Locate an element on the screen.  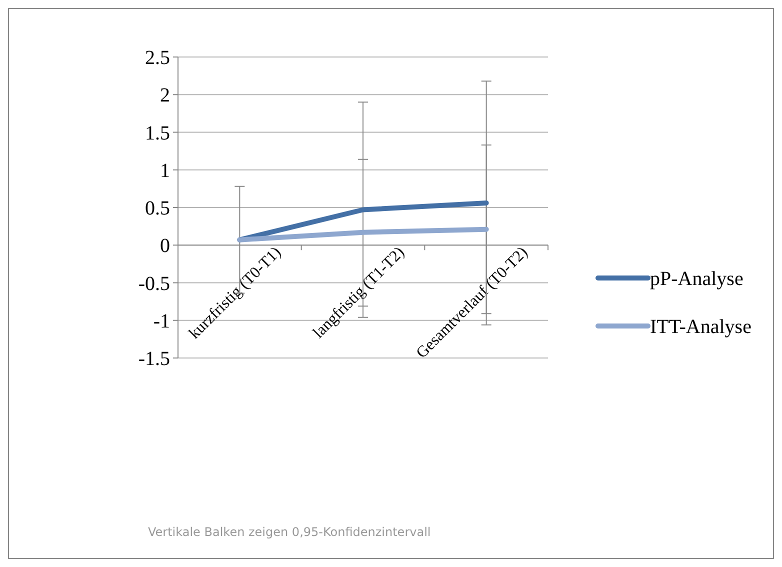
y-tick-label: 2.5 is located at coordinates (157, 58).